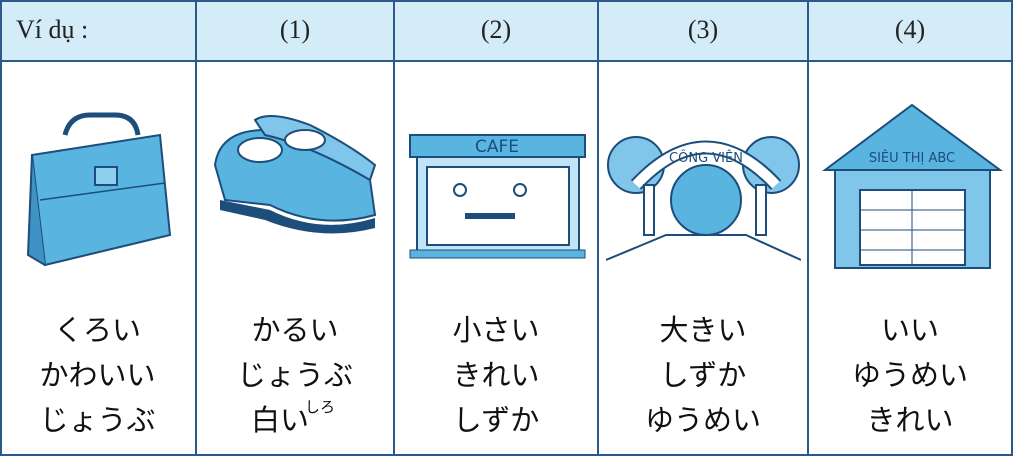  I want to click on cell-text: いい ゆうめい きれい, so click(910, 375).